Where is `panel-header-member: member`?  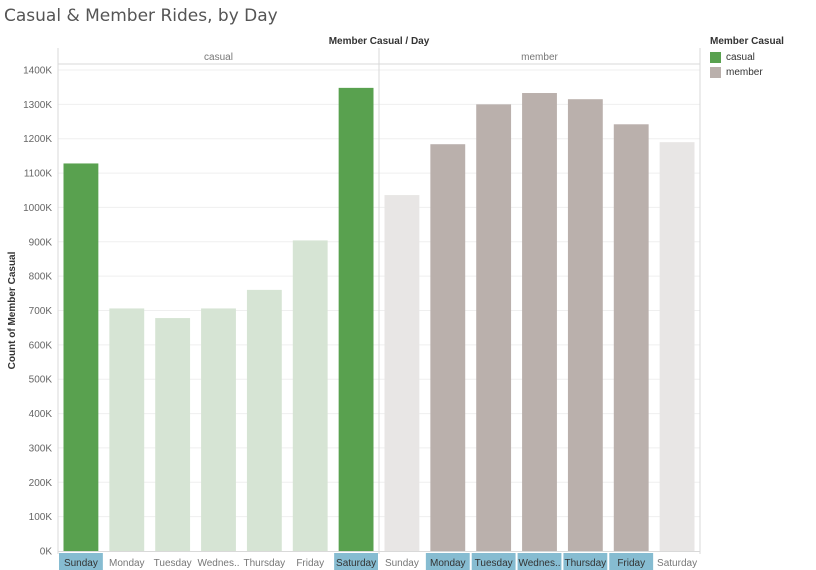 panel-header-member: member is located at coordinates (539, 57).